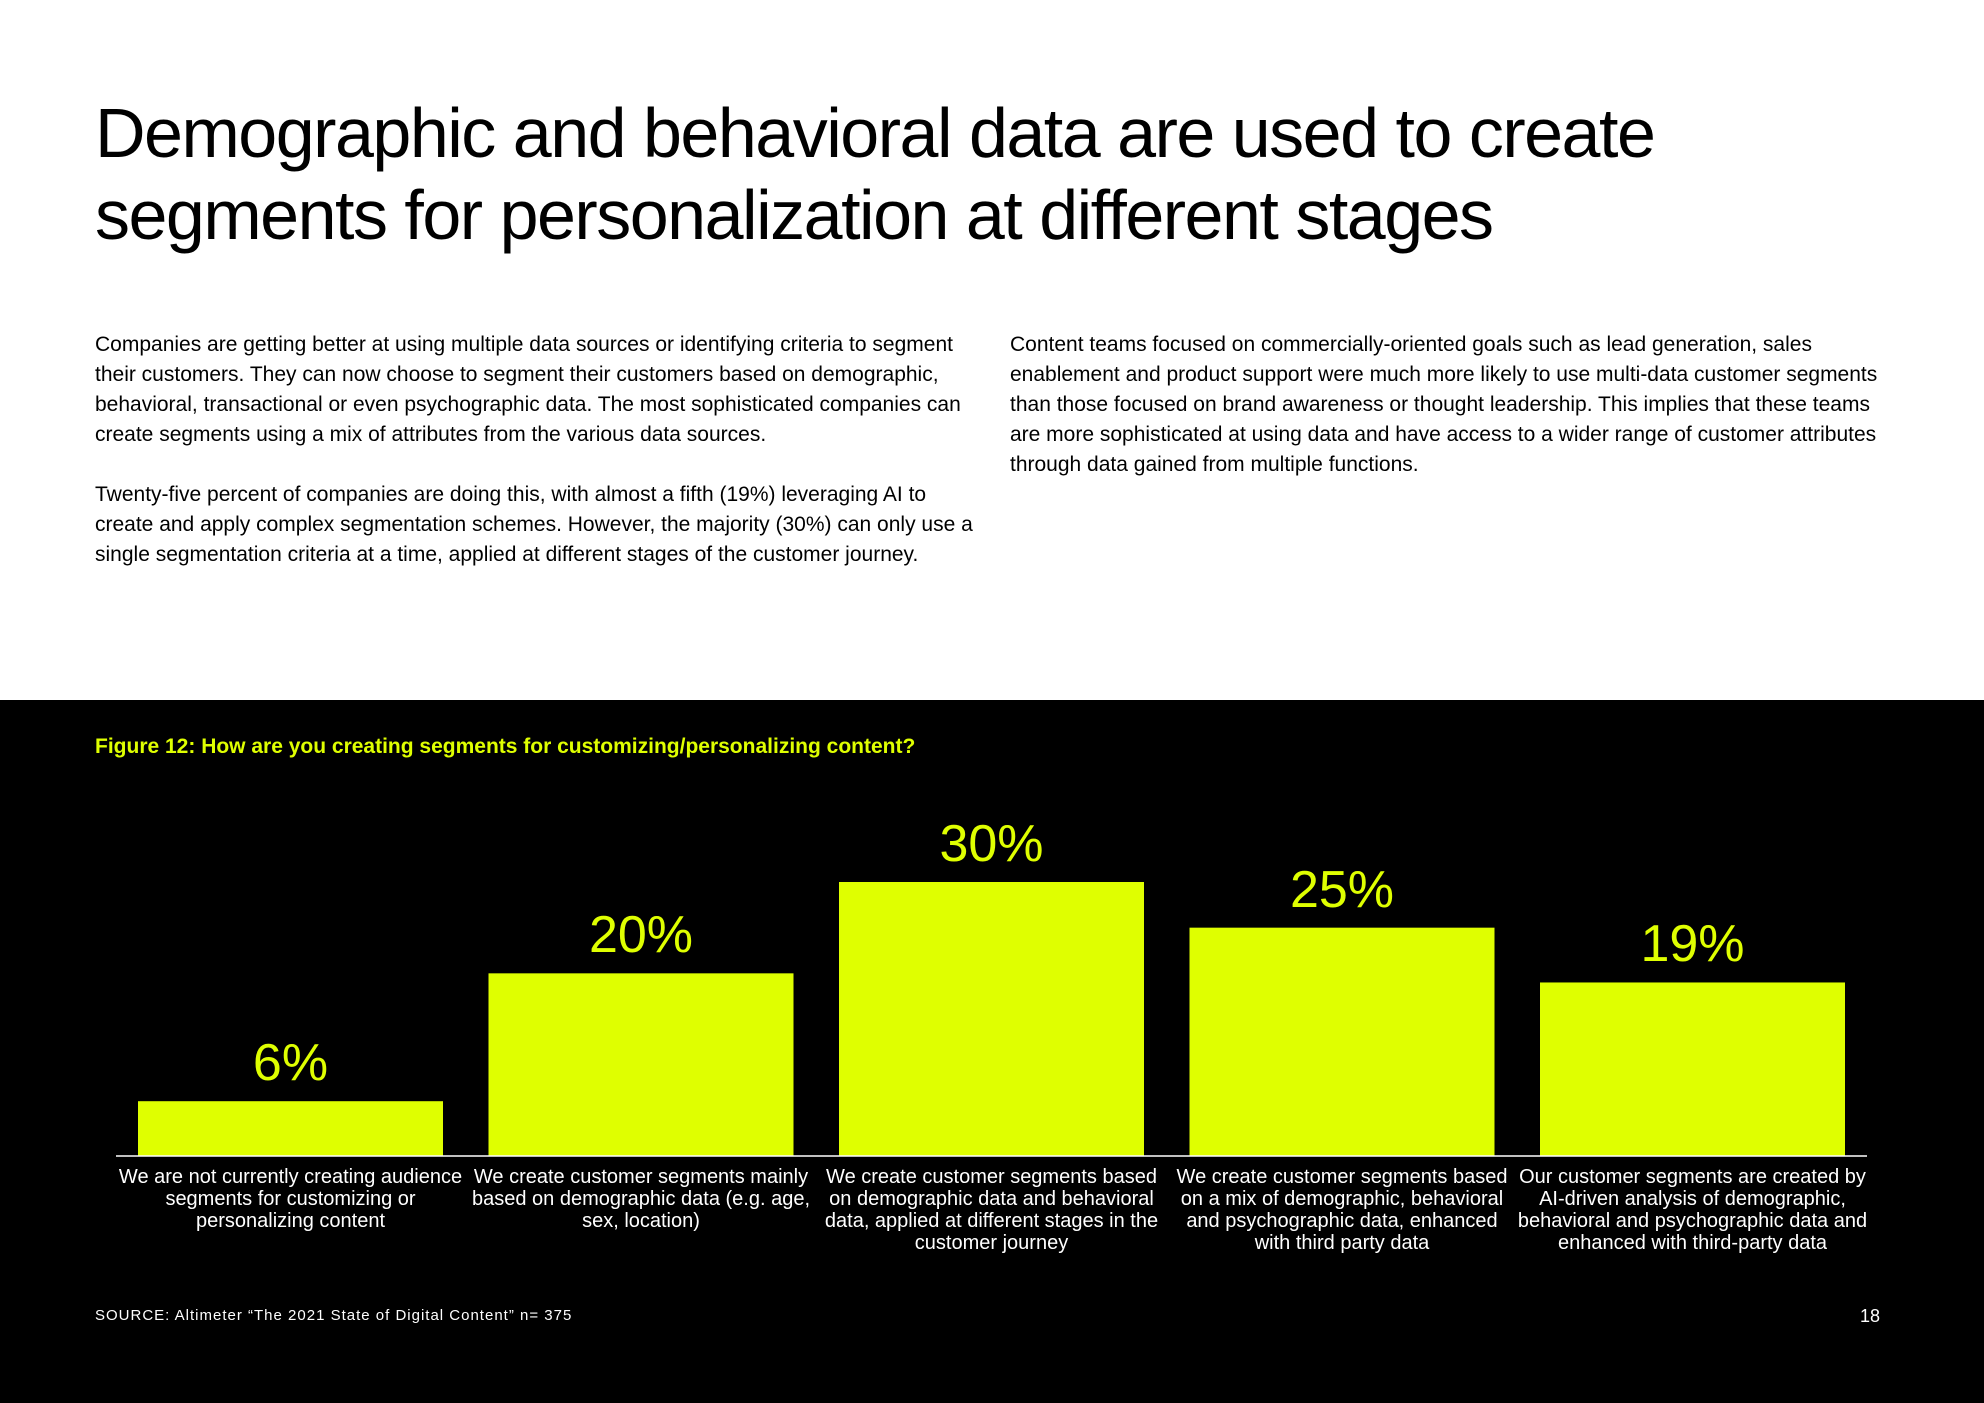  Describe the element at coordinates (1692, 944) in the screenshot. I see `value-label: 19%` at that location.